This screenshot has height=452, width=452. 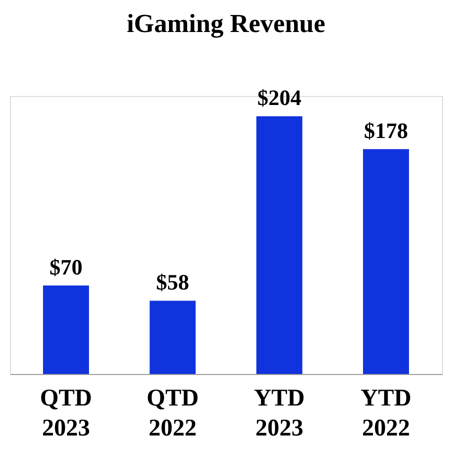 I want to click on data-label: $58, so click(x=173, y=282).